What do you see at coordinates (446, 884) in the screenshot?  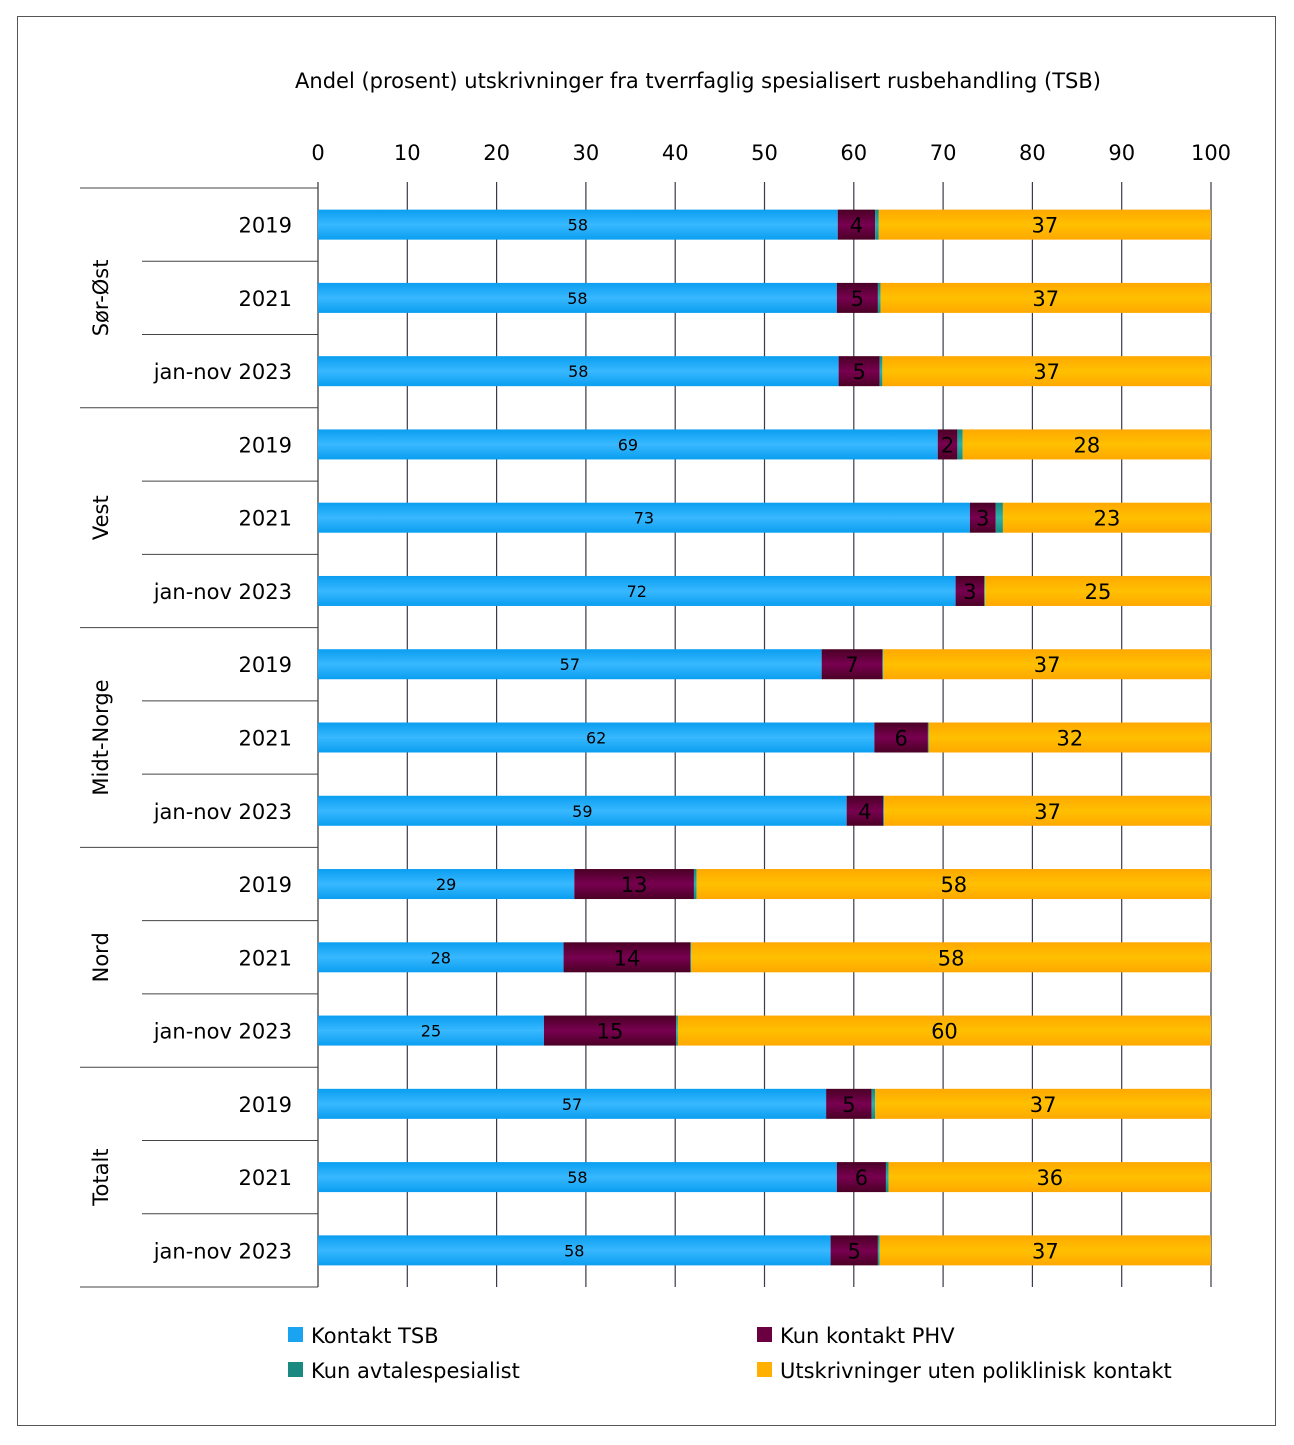 I see `data-label: 29` at bounding box center [446, 884].